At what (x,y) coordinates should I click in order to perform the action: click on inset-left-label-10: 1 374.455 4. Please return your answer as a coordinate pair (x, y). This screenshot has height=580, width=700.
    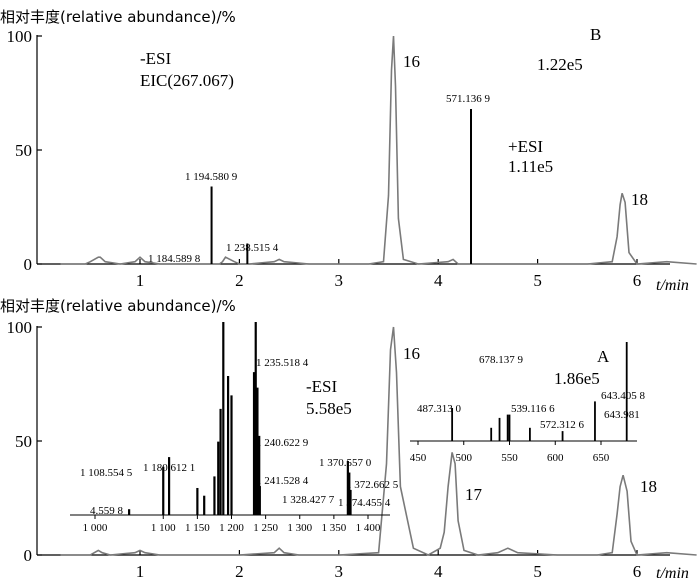
    Looking at the image, I should click on (364, 503).